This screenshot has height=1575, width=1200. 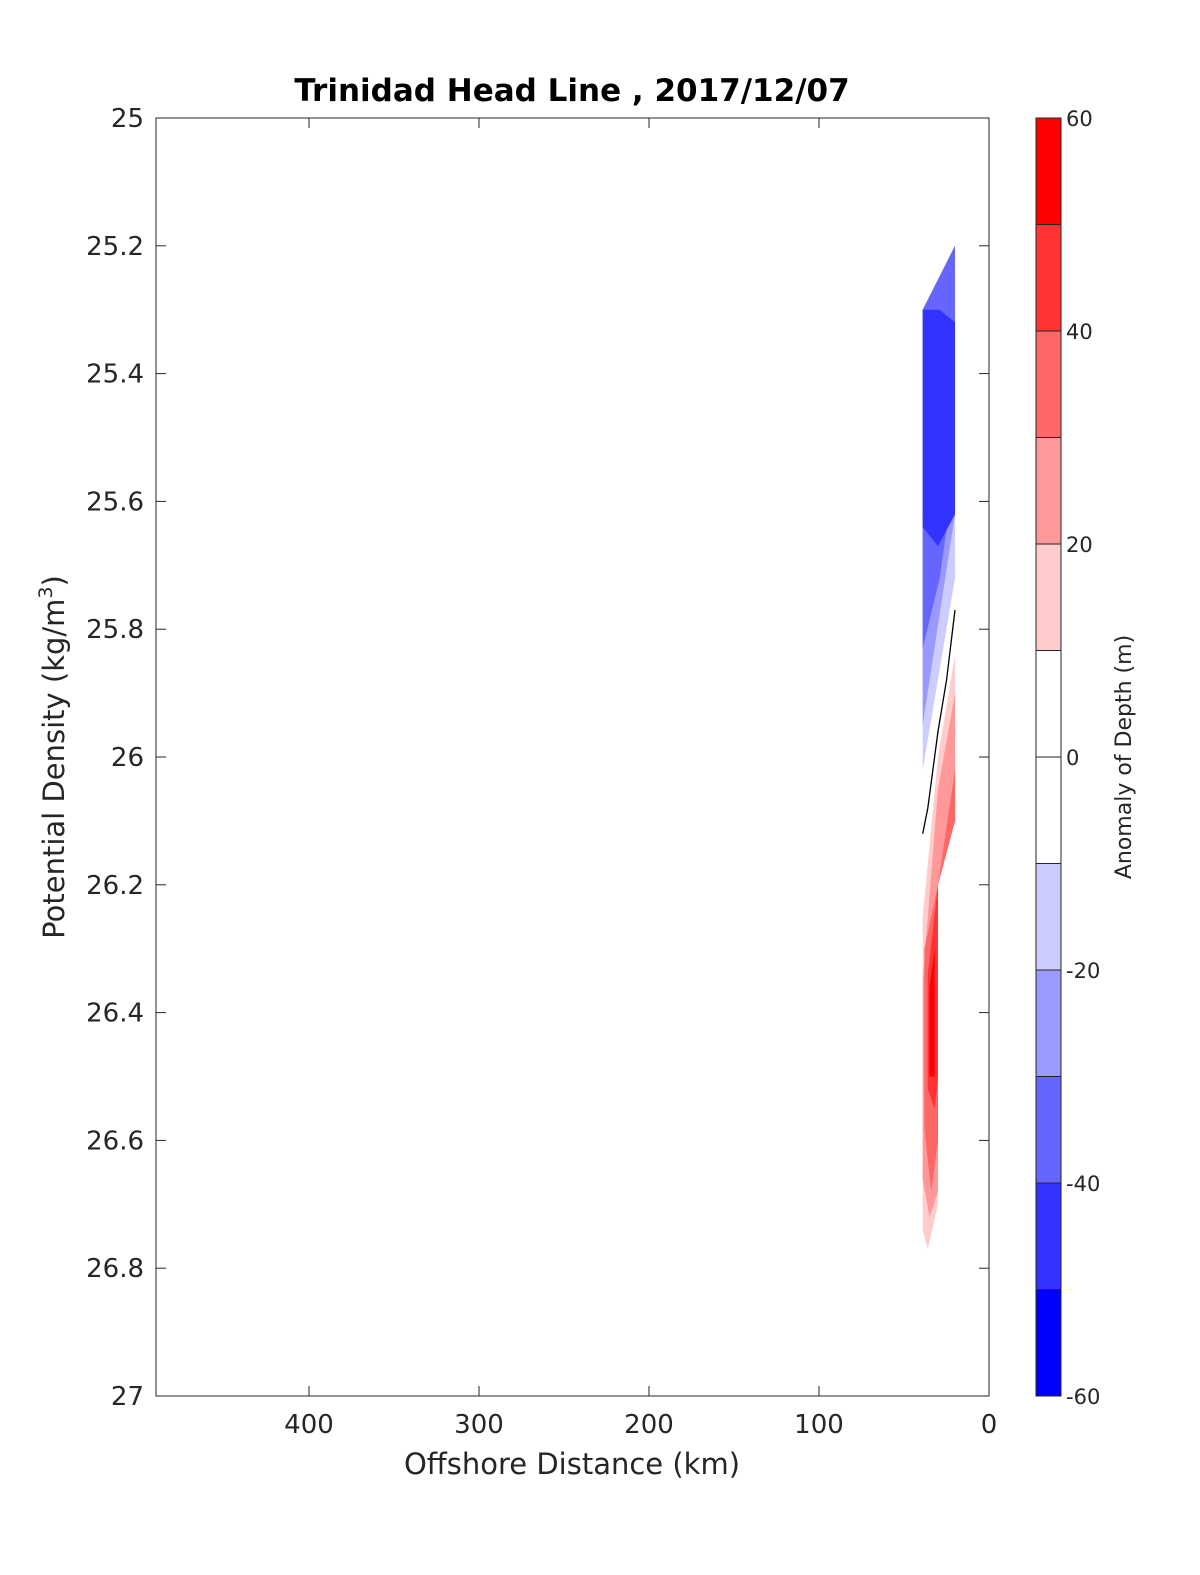 I want to click on contour-line-layer, so click(x=939, y=721).